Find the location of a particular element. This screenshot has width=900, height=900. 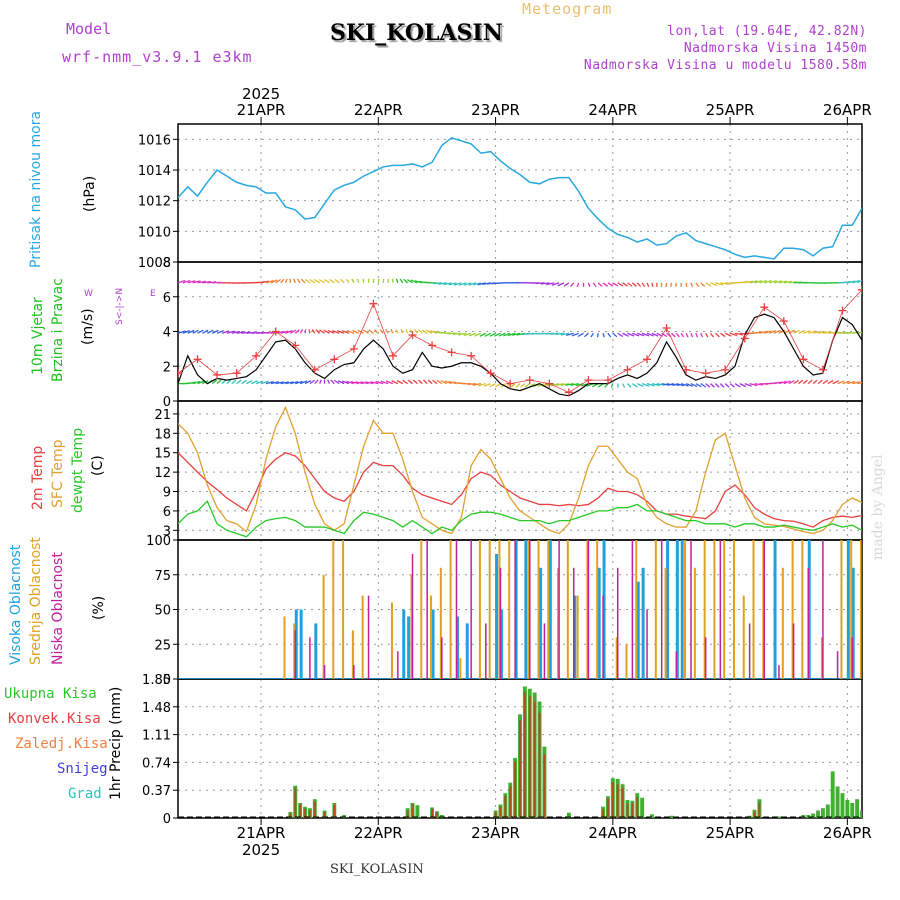

temp-dew-line is located at coordinates (520, 519).